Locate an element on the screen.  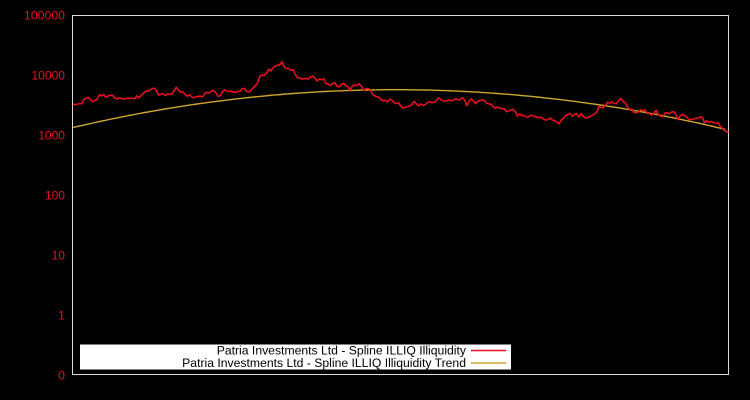
svg-text: 100000 is located at coordinates (44, 15).